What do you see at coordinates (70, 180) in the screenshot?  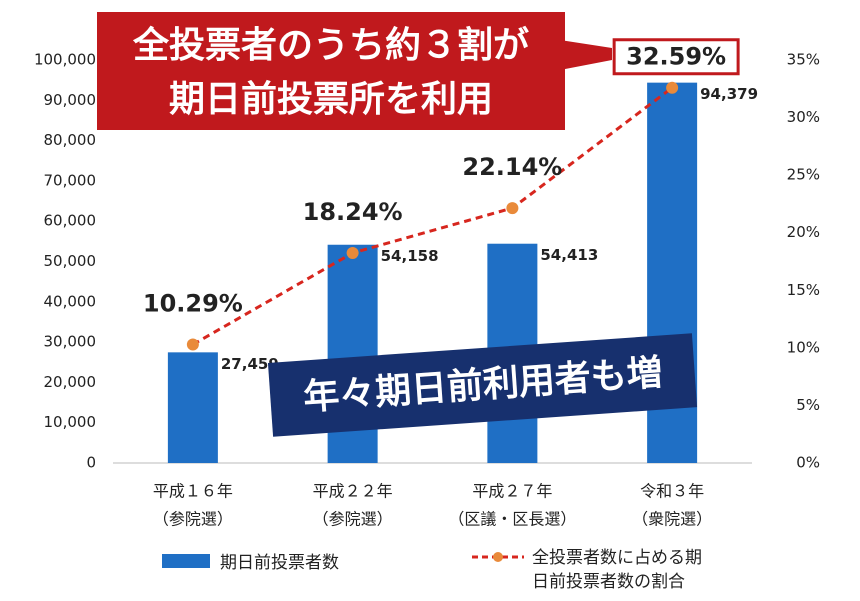 I see `y-tick-label: 70,000` at bounding box center [70, 180].